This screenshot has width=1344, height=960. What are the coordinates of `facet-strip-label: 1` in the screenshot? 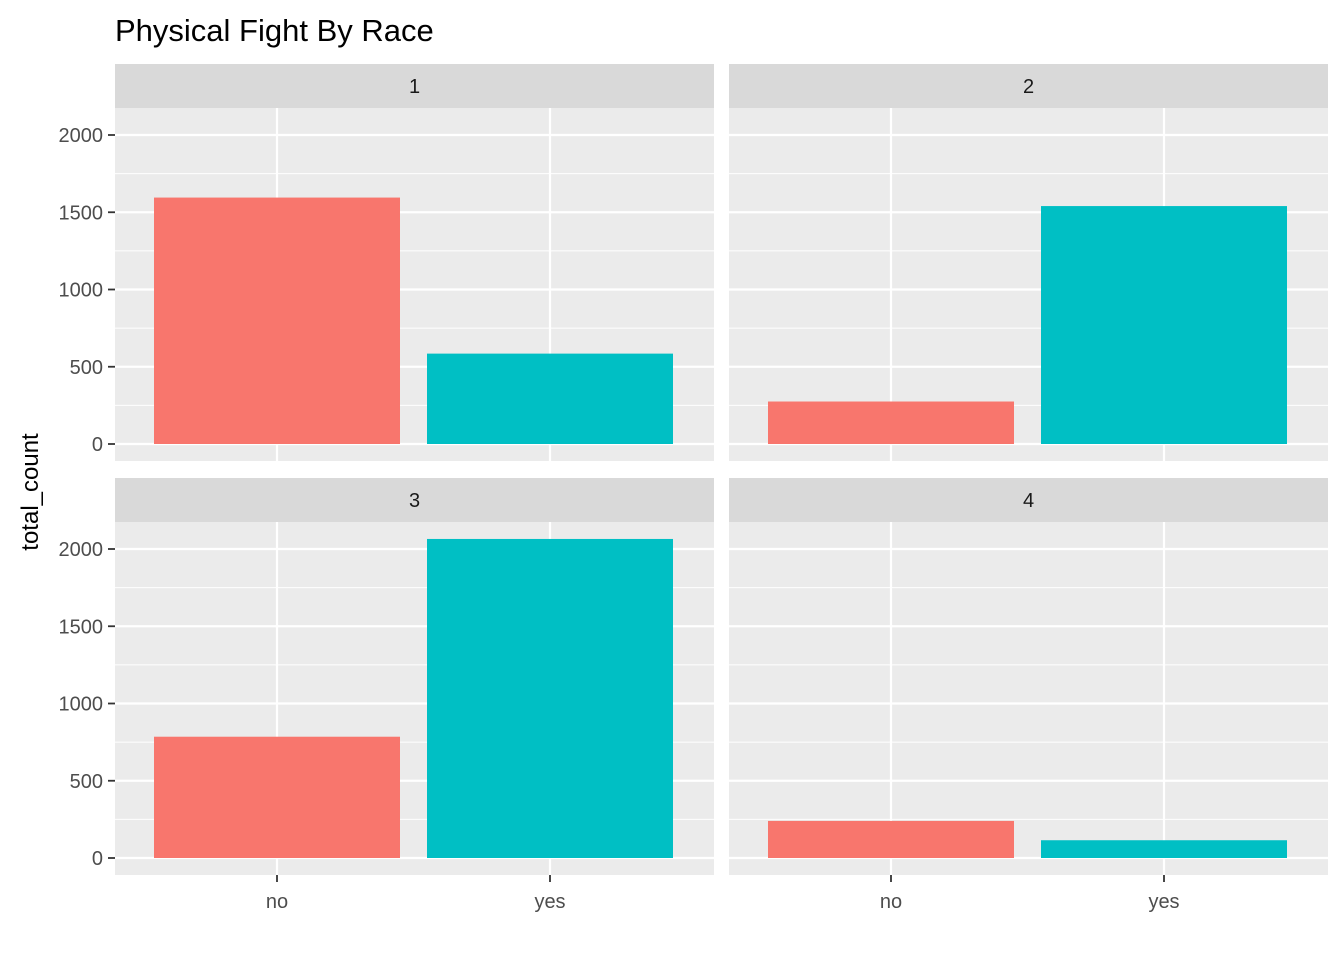 It's located at (414, 87).